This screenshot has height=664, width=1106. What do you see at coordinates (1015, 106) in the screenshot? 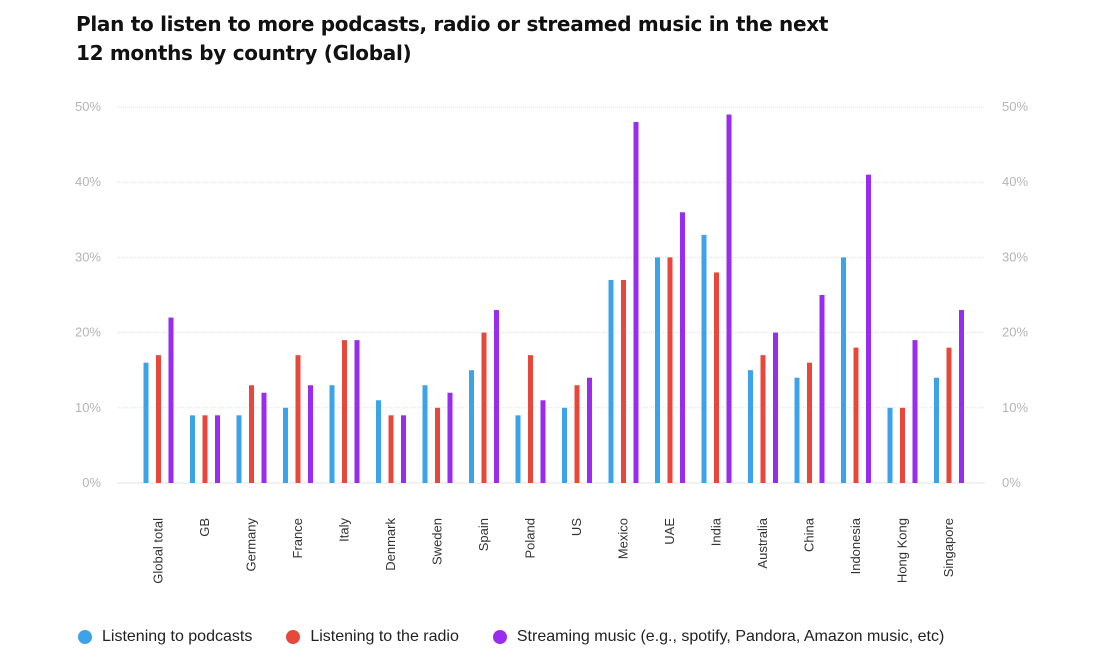
I see `y-tick-label-right: 50%` at bounding box center [1015, 106].